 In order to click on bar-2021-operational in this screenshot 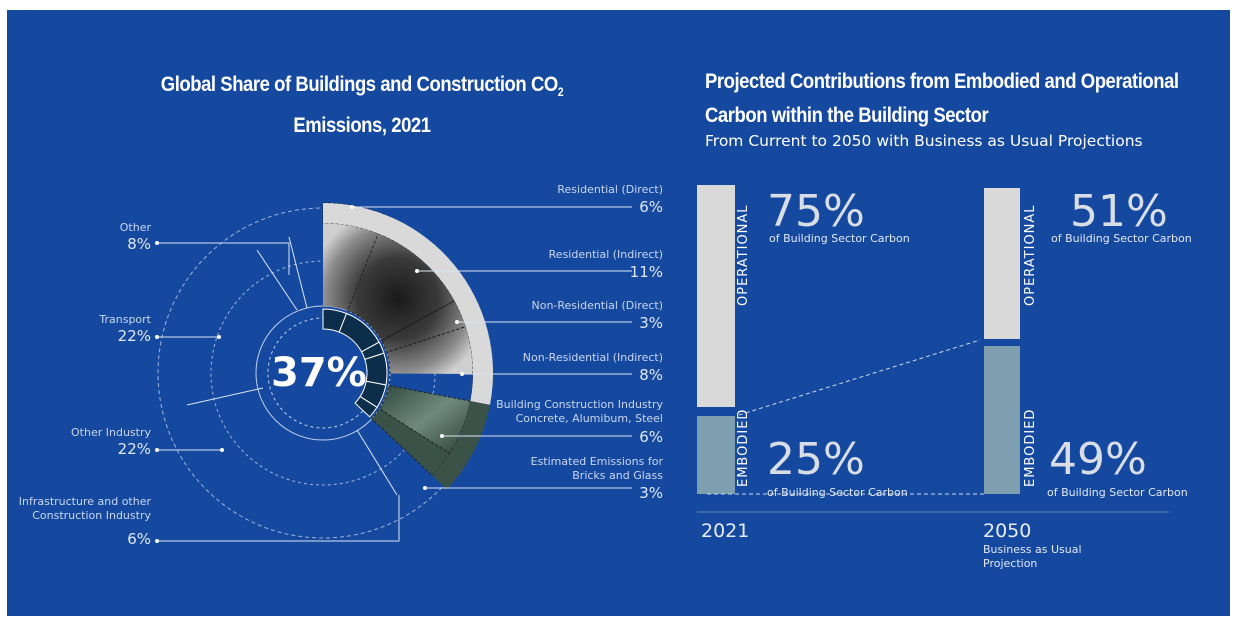, I will do `click(716, 296)`.